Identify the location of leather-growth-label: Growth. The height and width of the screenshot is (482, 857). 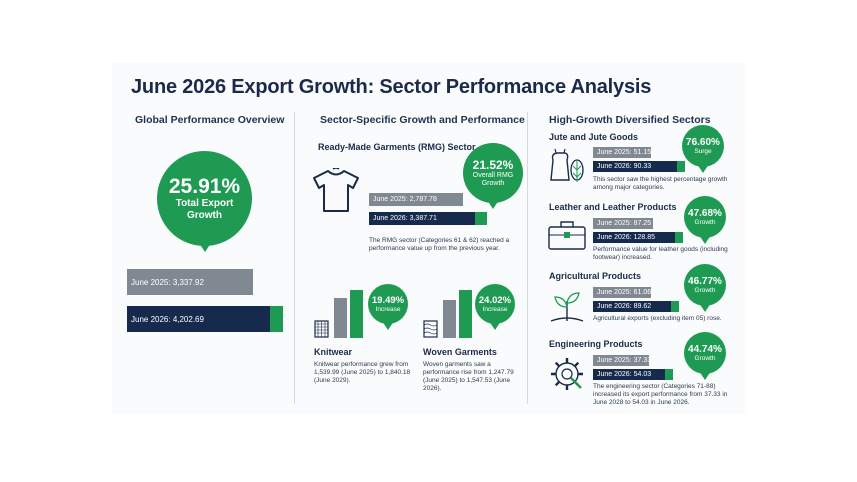
(705, 222).